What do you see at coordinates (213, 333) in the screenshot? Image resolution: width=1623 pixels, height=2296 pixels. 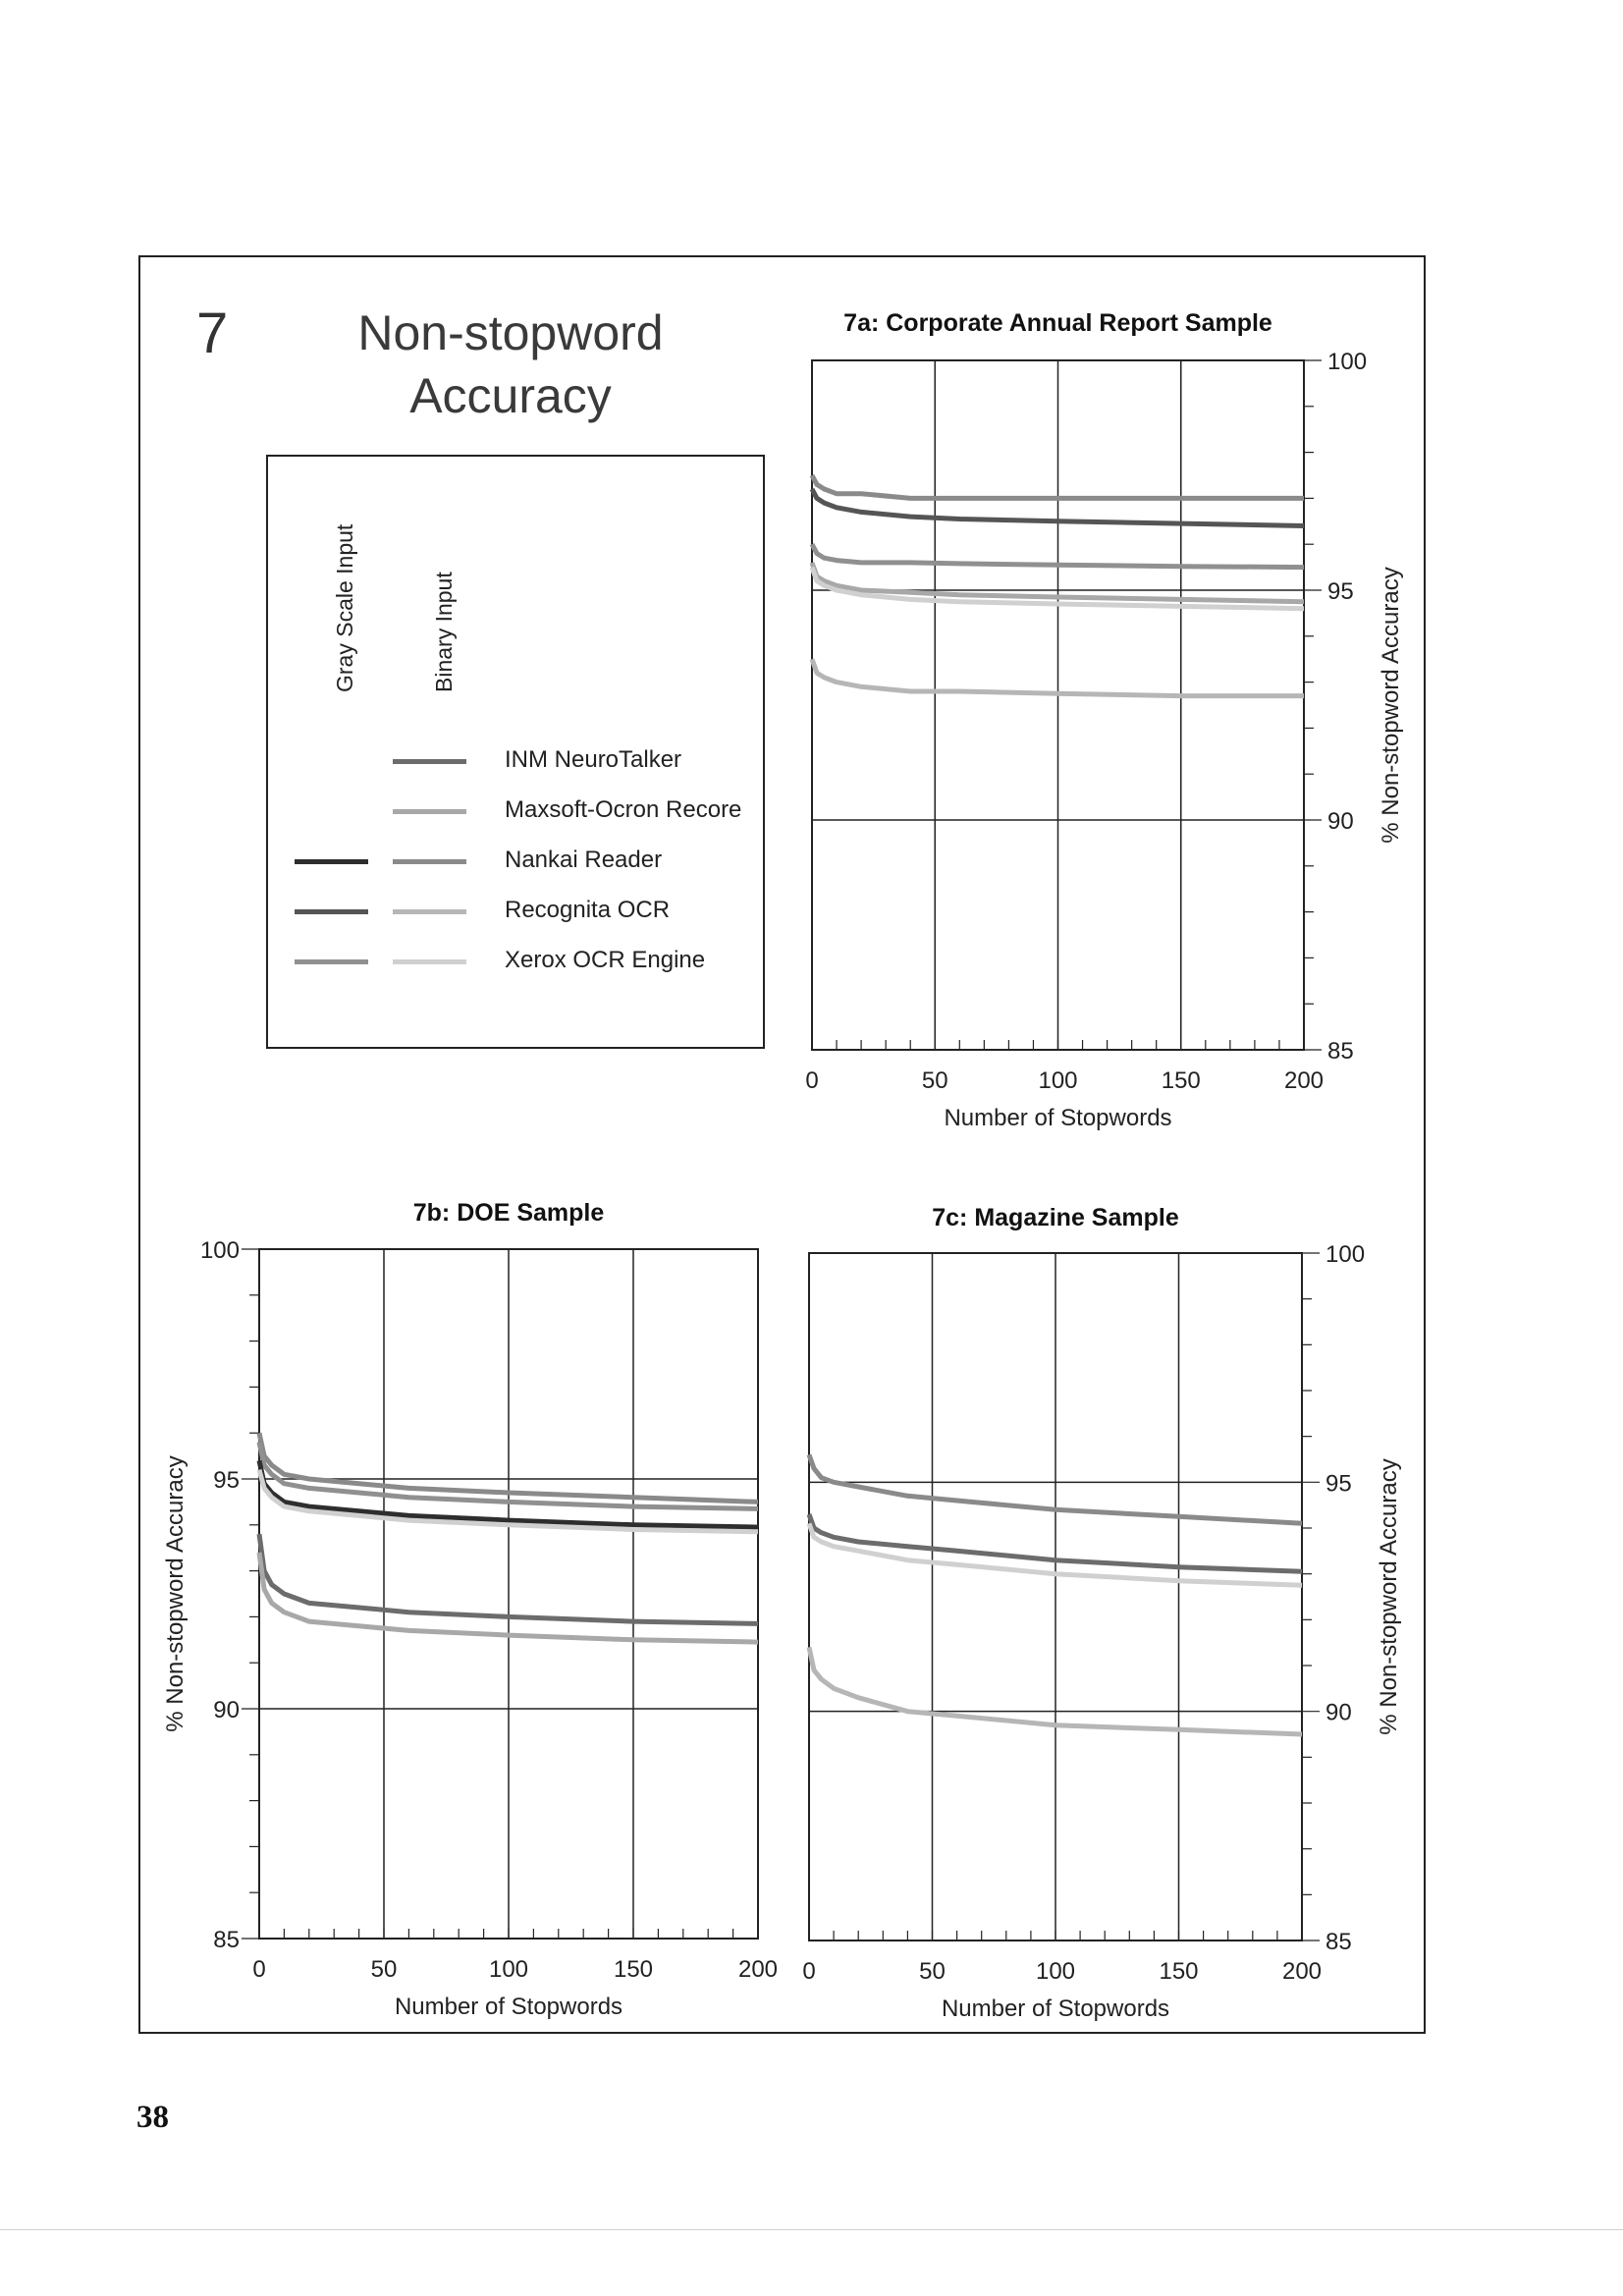 I see `section-number: 7` at bounding box center [213, 333].